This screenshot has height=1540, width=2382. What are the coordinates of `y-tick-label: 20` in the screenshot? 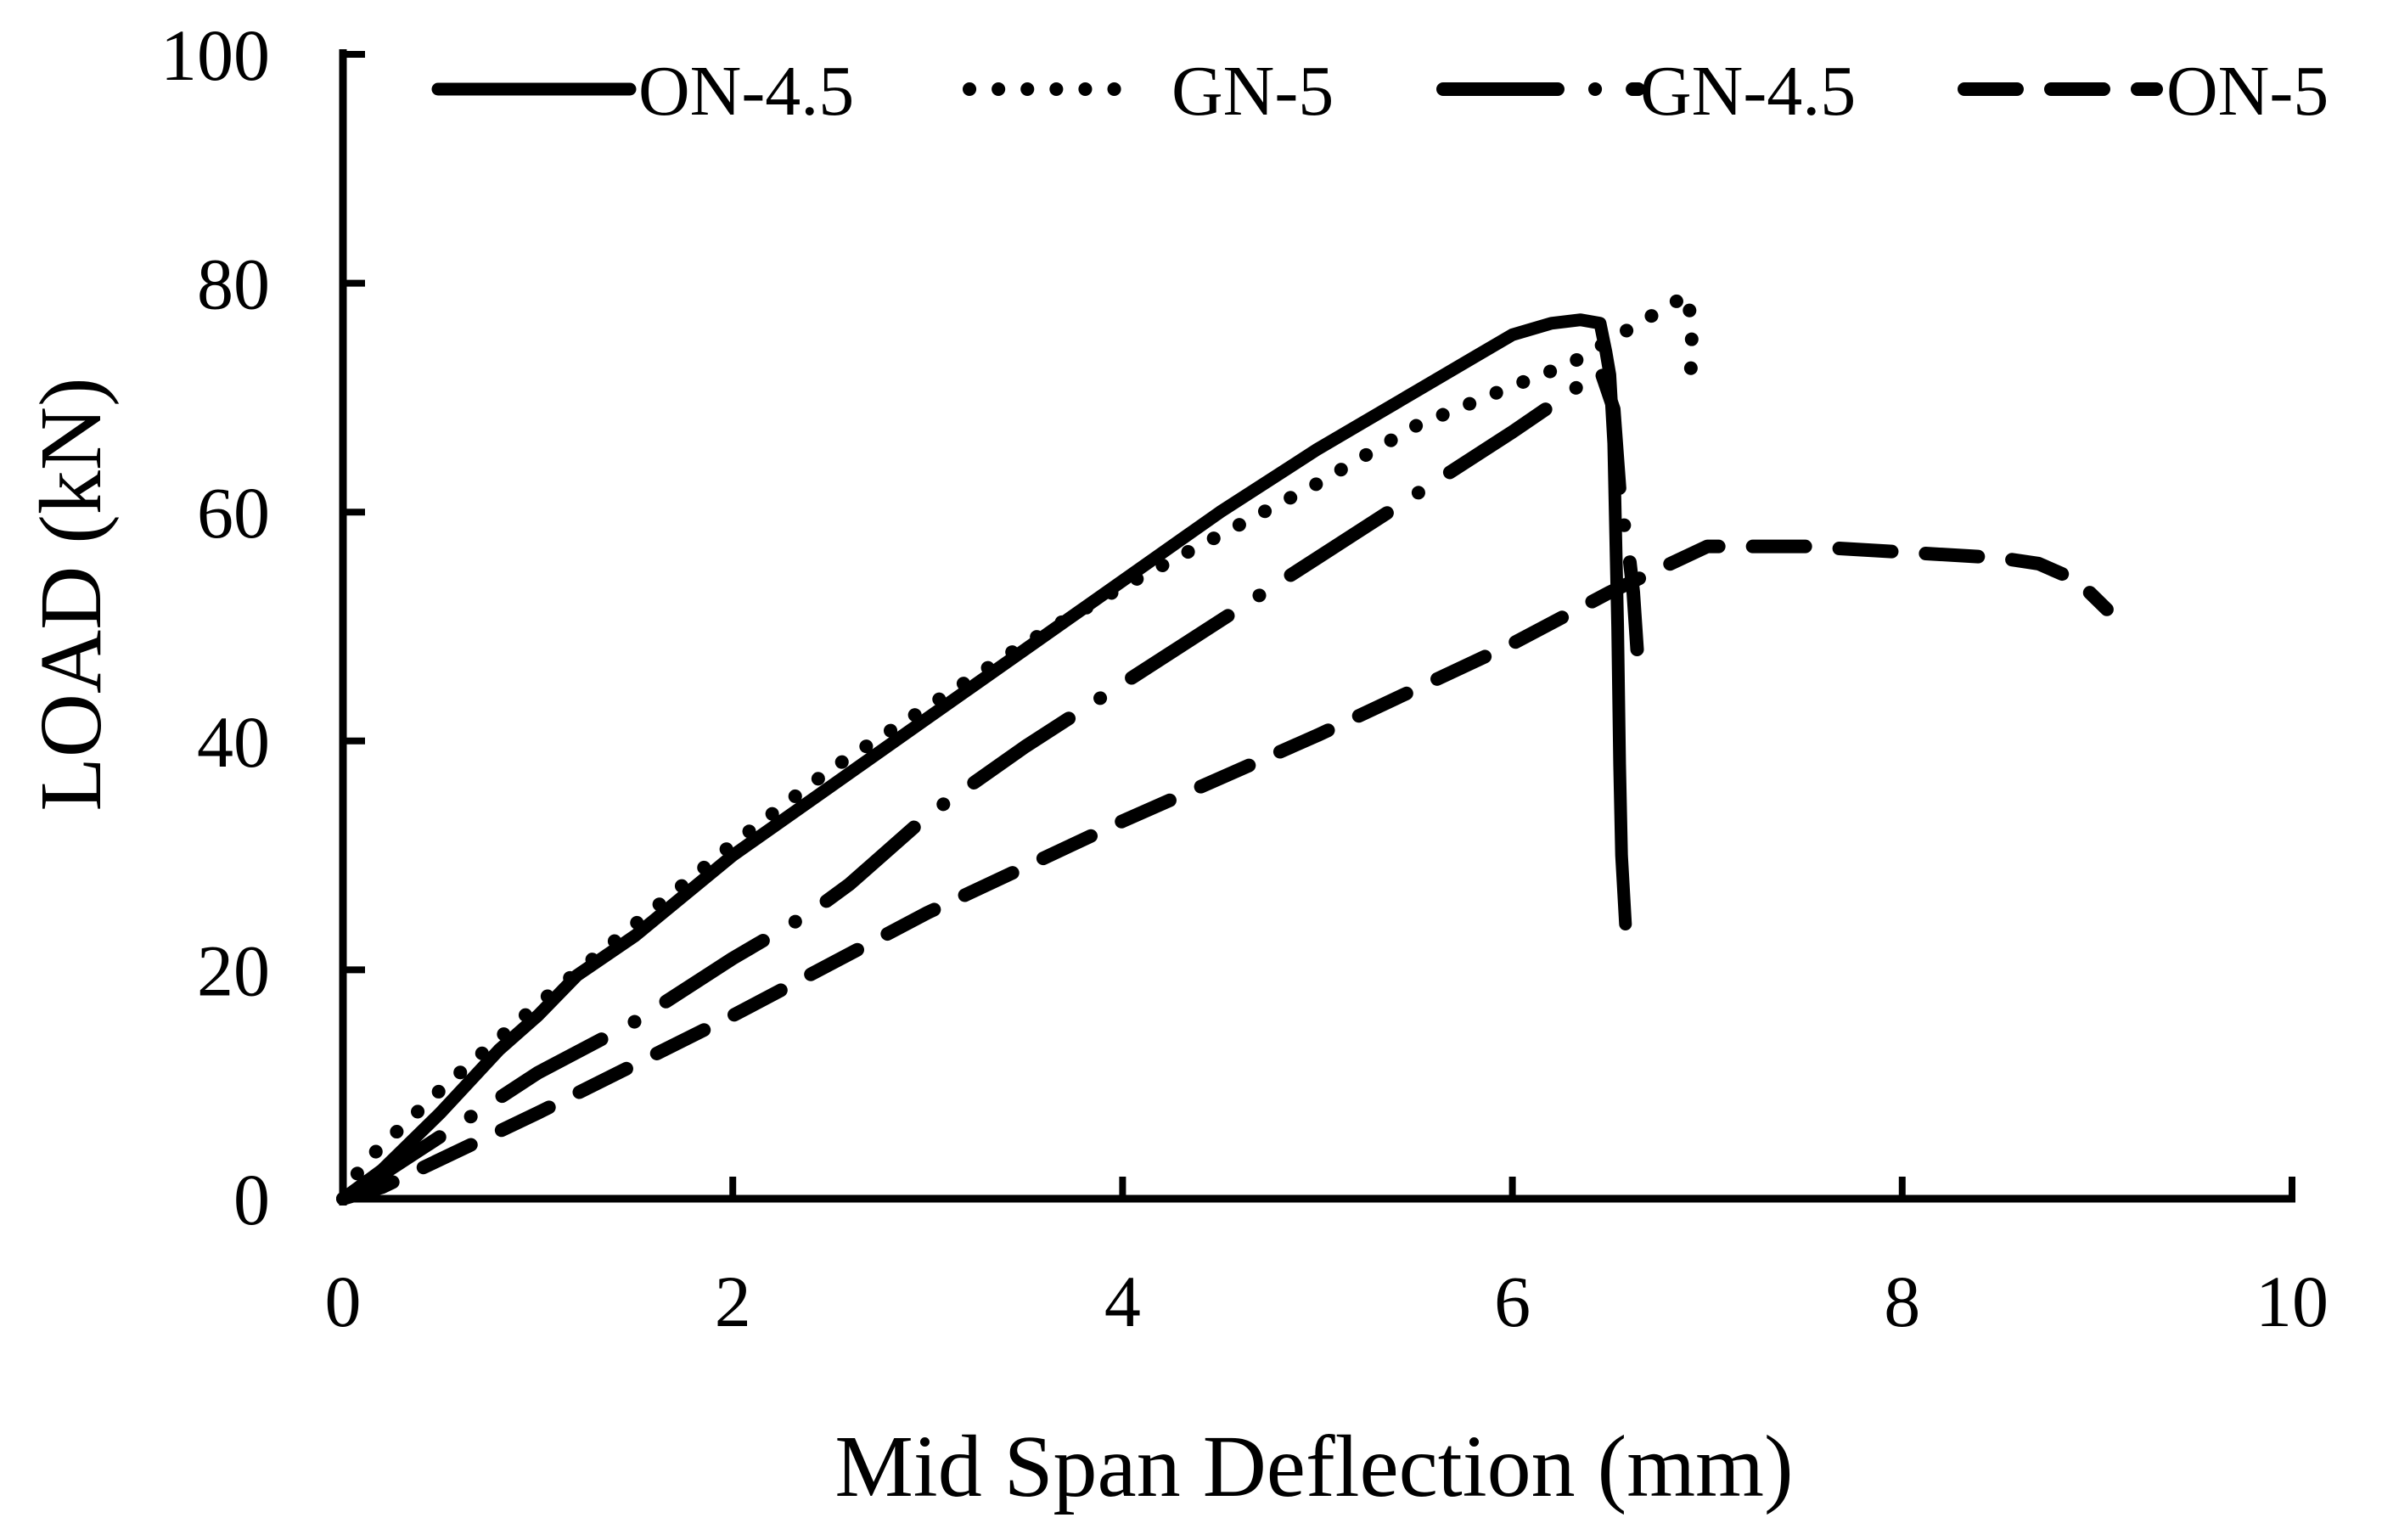 It's located at (234, 970).